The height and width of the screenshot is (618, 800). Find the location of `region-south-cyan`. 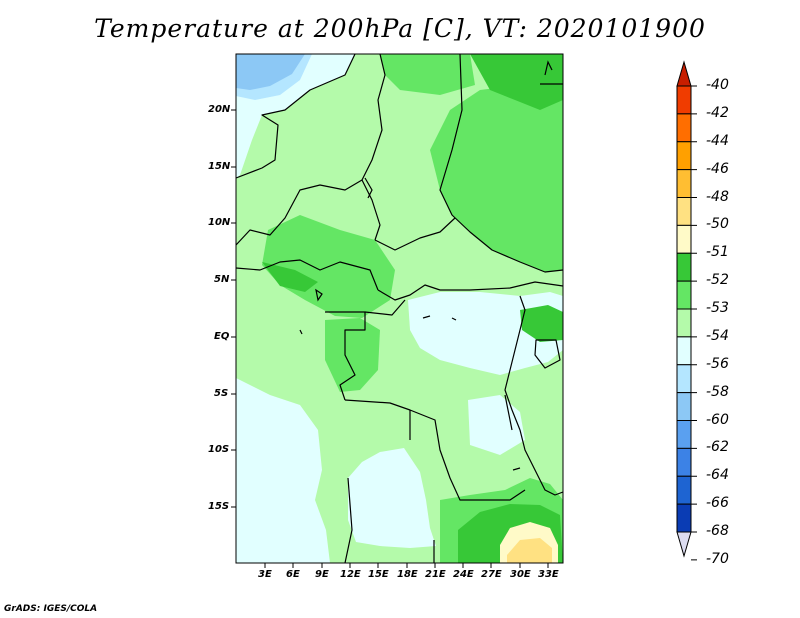

region-south-cyan is located at coordinates (392, 498).